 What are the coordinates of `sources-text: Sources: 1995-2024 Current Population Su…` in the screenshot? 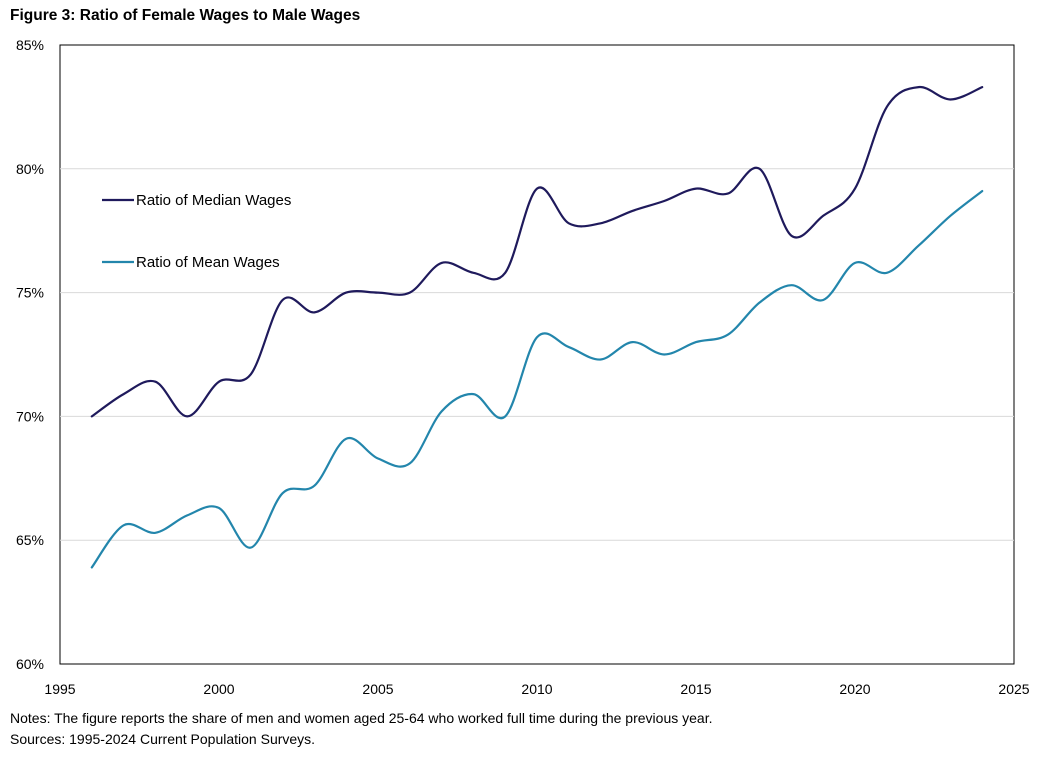 It's located at (163, 739).